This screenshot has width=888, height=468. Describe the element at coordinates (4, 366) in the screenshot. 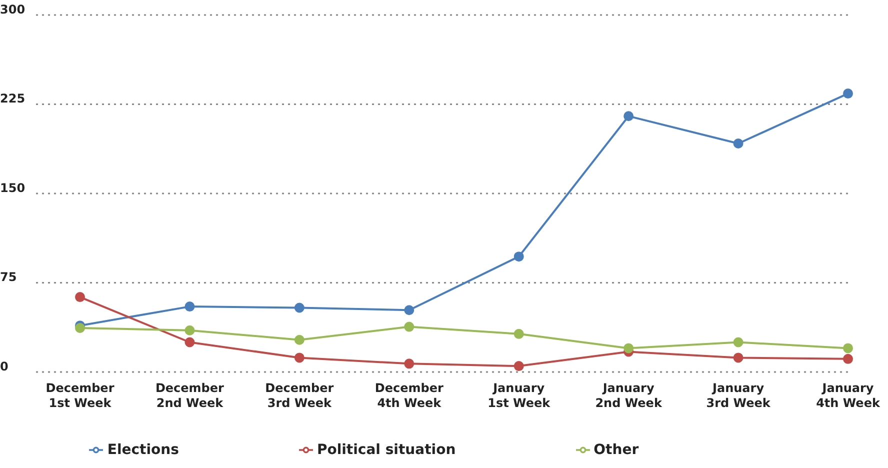

I see `y-tick-label: 0` at that location.